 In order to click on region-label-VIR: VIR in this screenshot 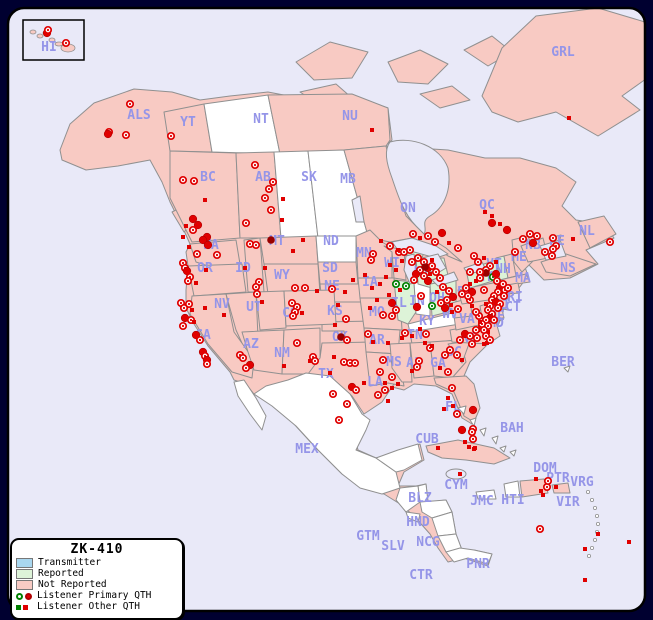, I will do `click(568, 502)`.